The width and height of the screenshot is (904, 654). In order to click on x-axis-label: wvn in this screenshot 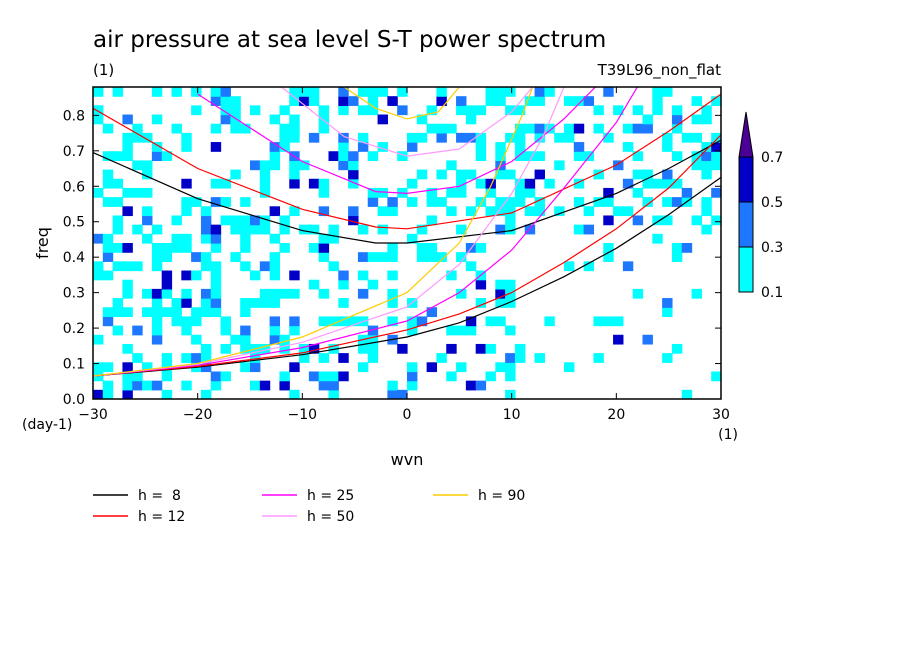, I will do `click(407, 459)`.